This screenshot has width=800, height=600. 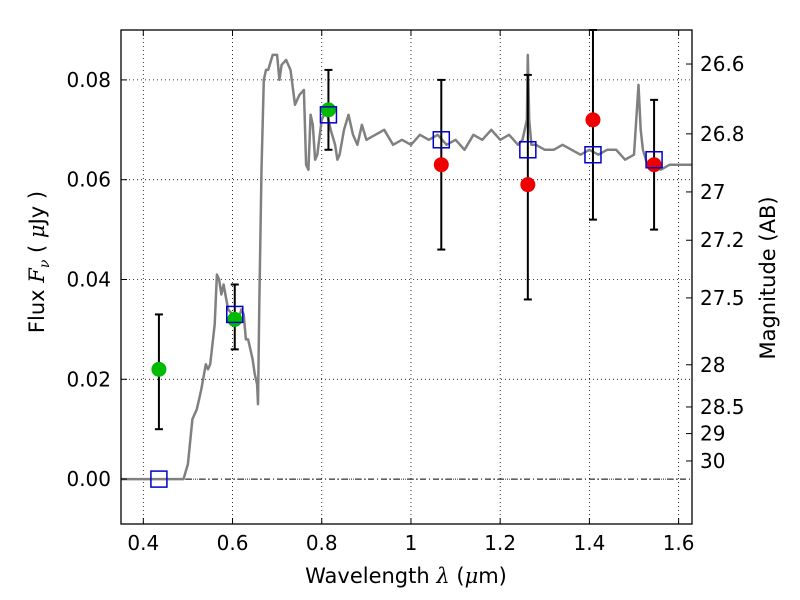 What do you see at coordinates (712, 192) in the screenshot?
I see `magnitude-tick-label: 27` at bounding box center [712, 192].